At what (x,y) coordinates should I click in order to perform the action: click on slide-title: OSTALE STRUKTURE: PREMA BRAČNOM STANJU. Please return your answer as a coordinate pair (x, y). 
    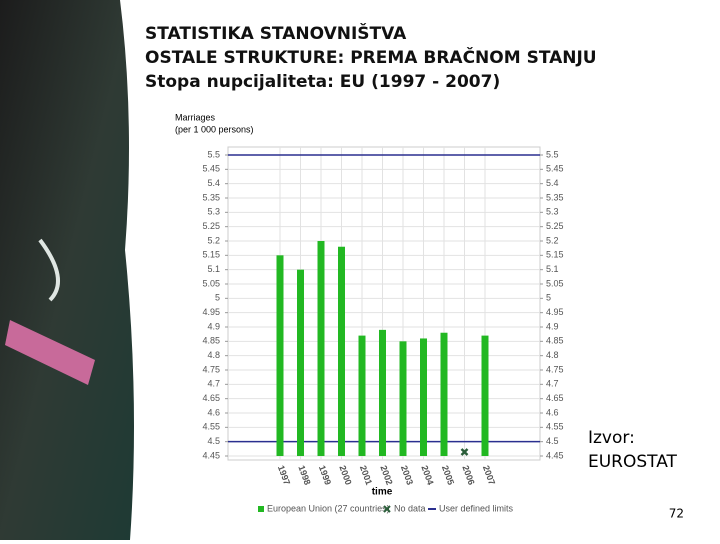
    Looking at the image, I should click on (371, 57).